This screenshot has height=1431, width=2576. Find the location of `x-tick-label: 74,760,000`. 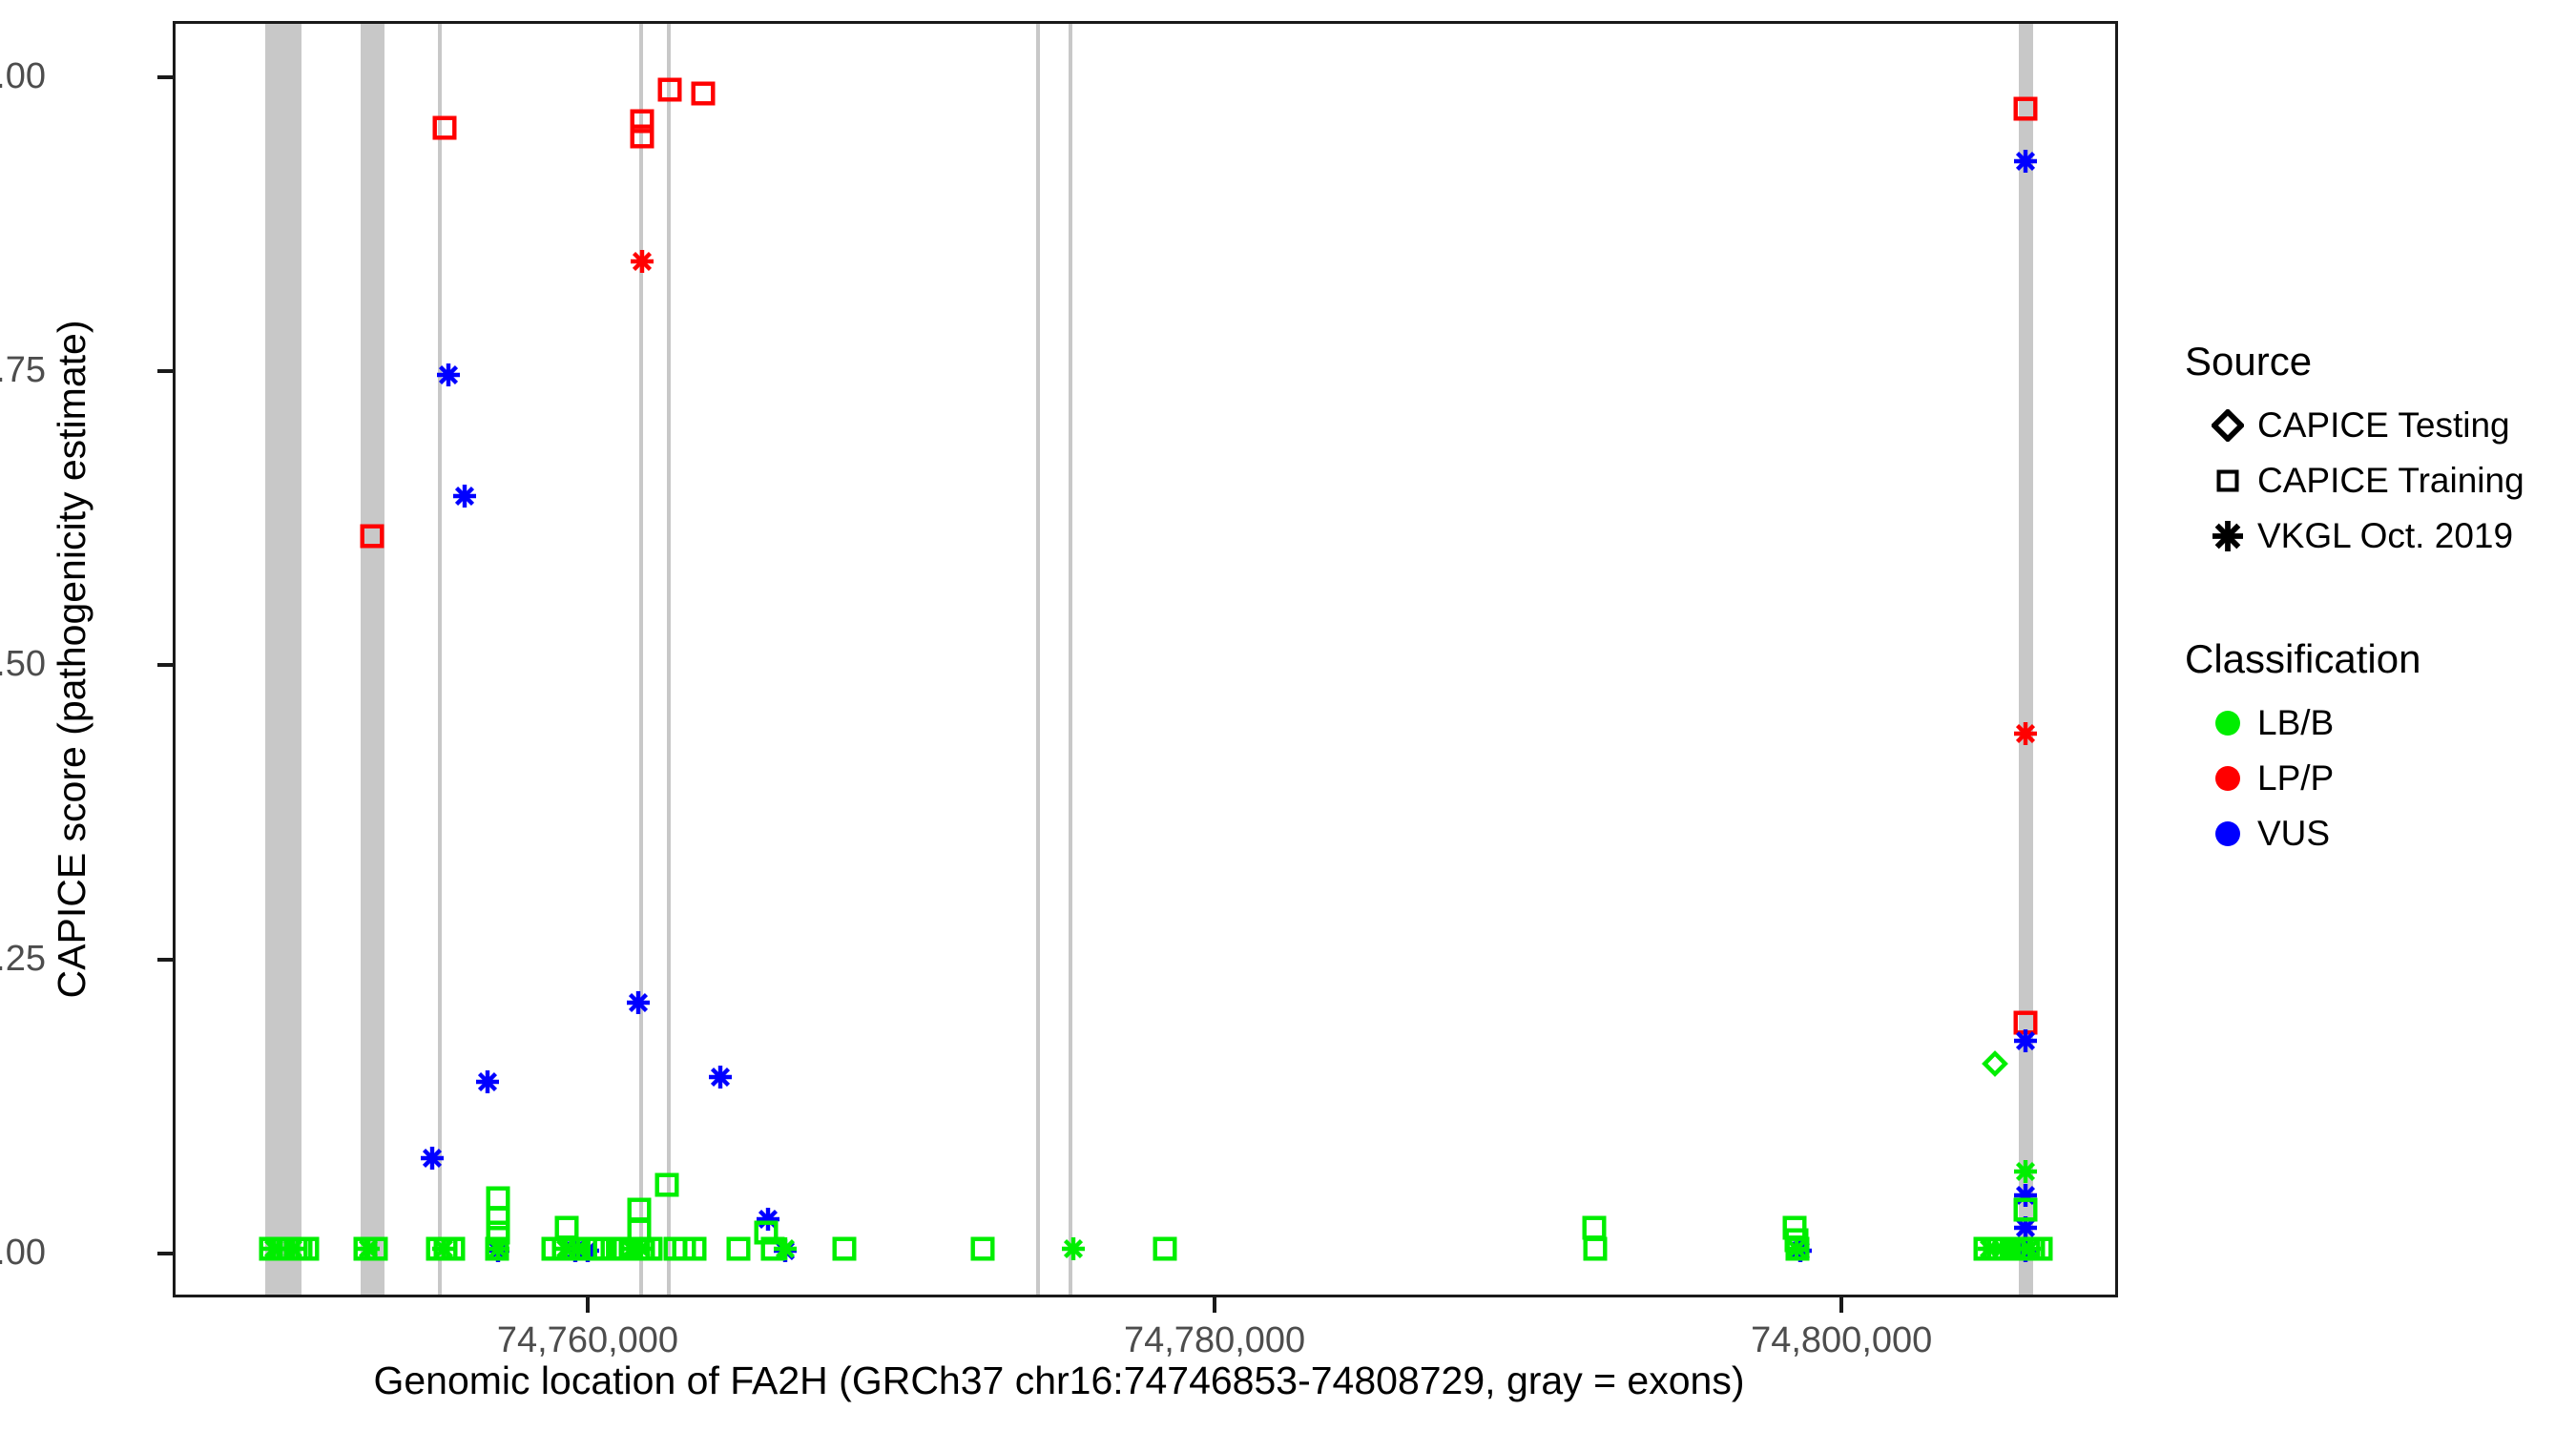

x-tick-label: 74,760,000 is located at coordinates (587, 1340).